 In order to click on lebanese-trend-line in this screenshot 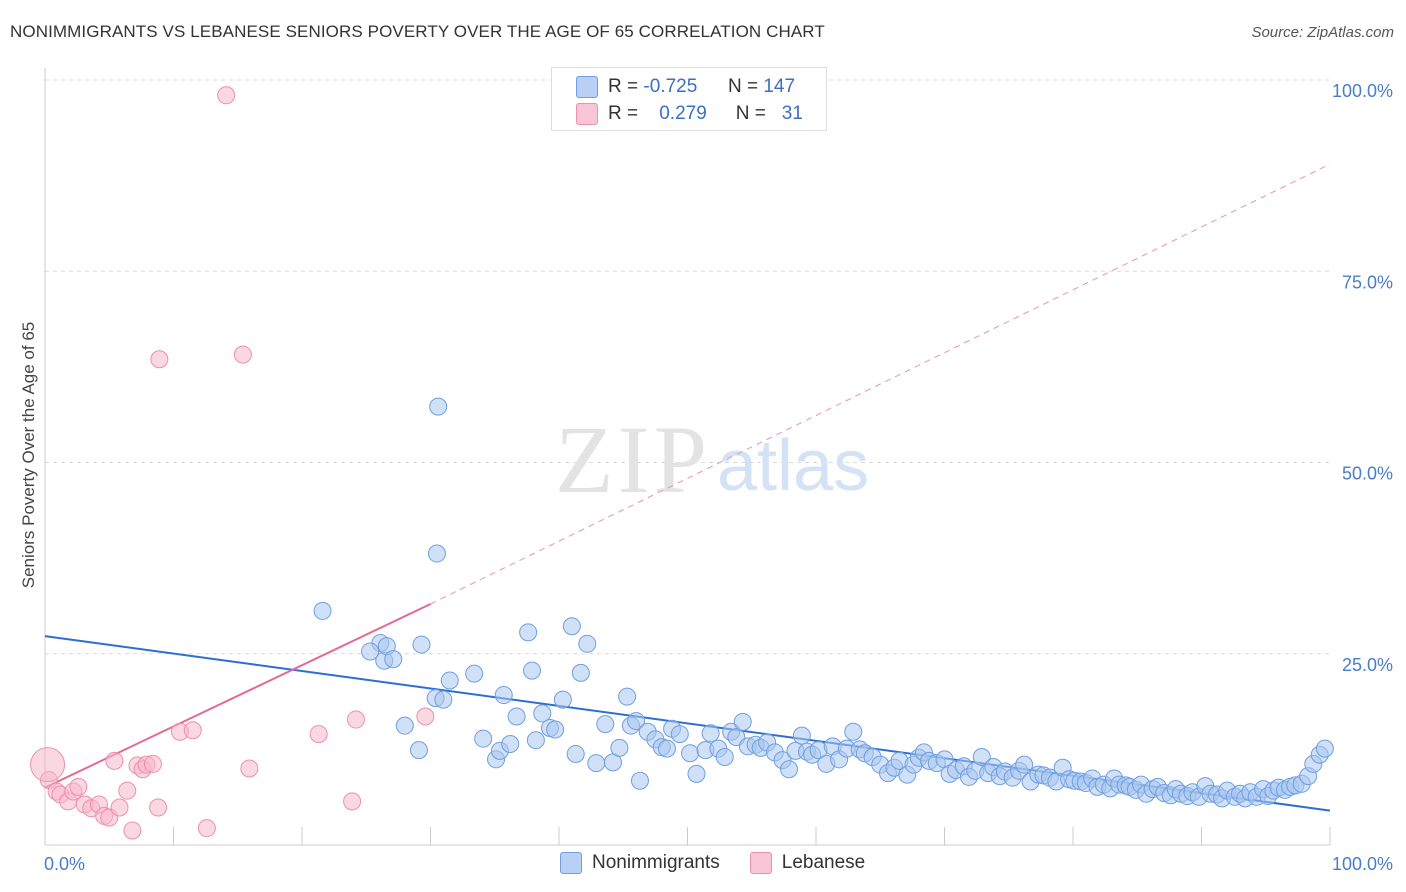, I will do `click(237, 696)`.